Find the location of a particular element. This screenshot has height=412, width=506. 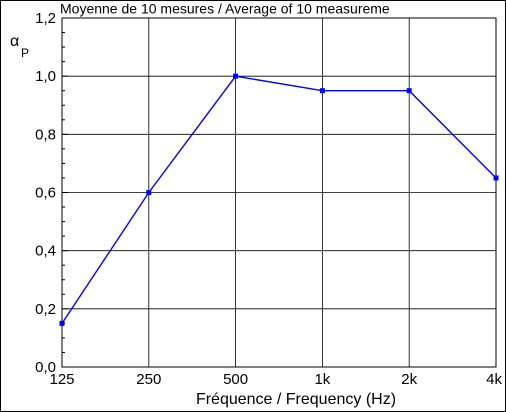

y-tick-labels: 0,0 0,2 0,4 0,6 0,8 1,0 1,2 is located at coordinates (45, 193).